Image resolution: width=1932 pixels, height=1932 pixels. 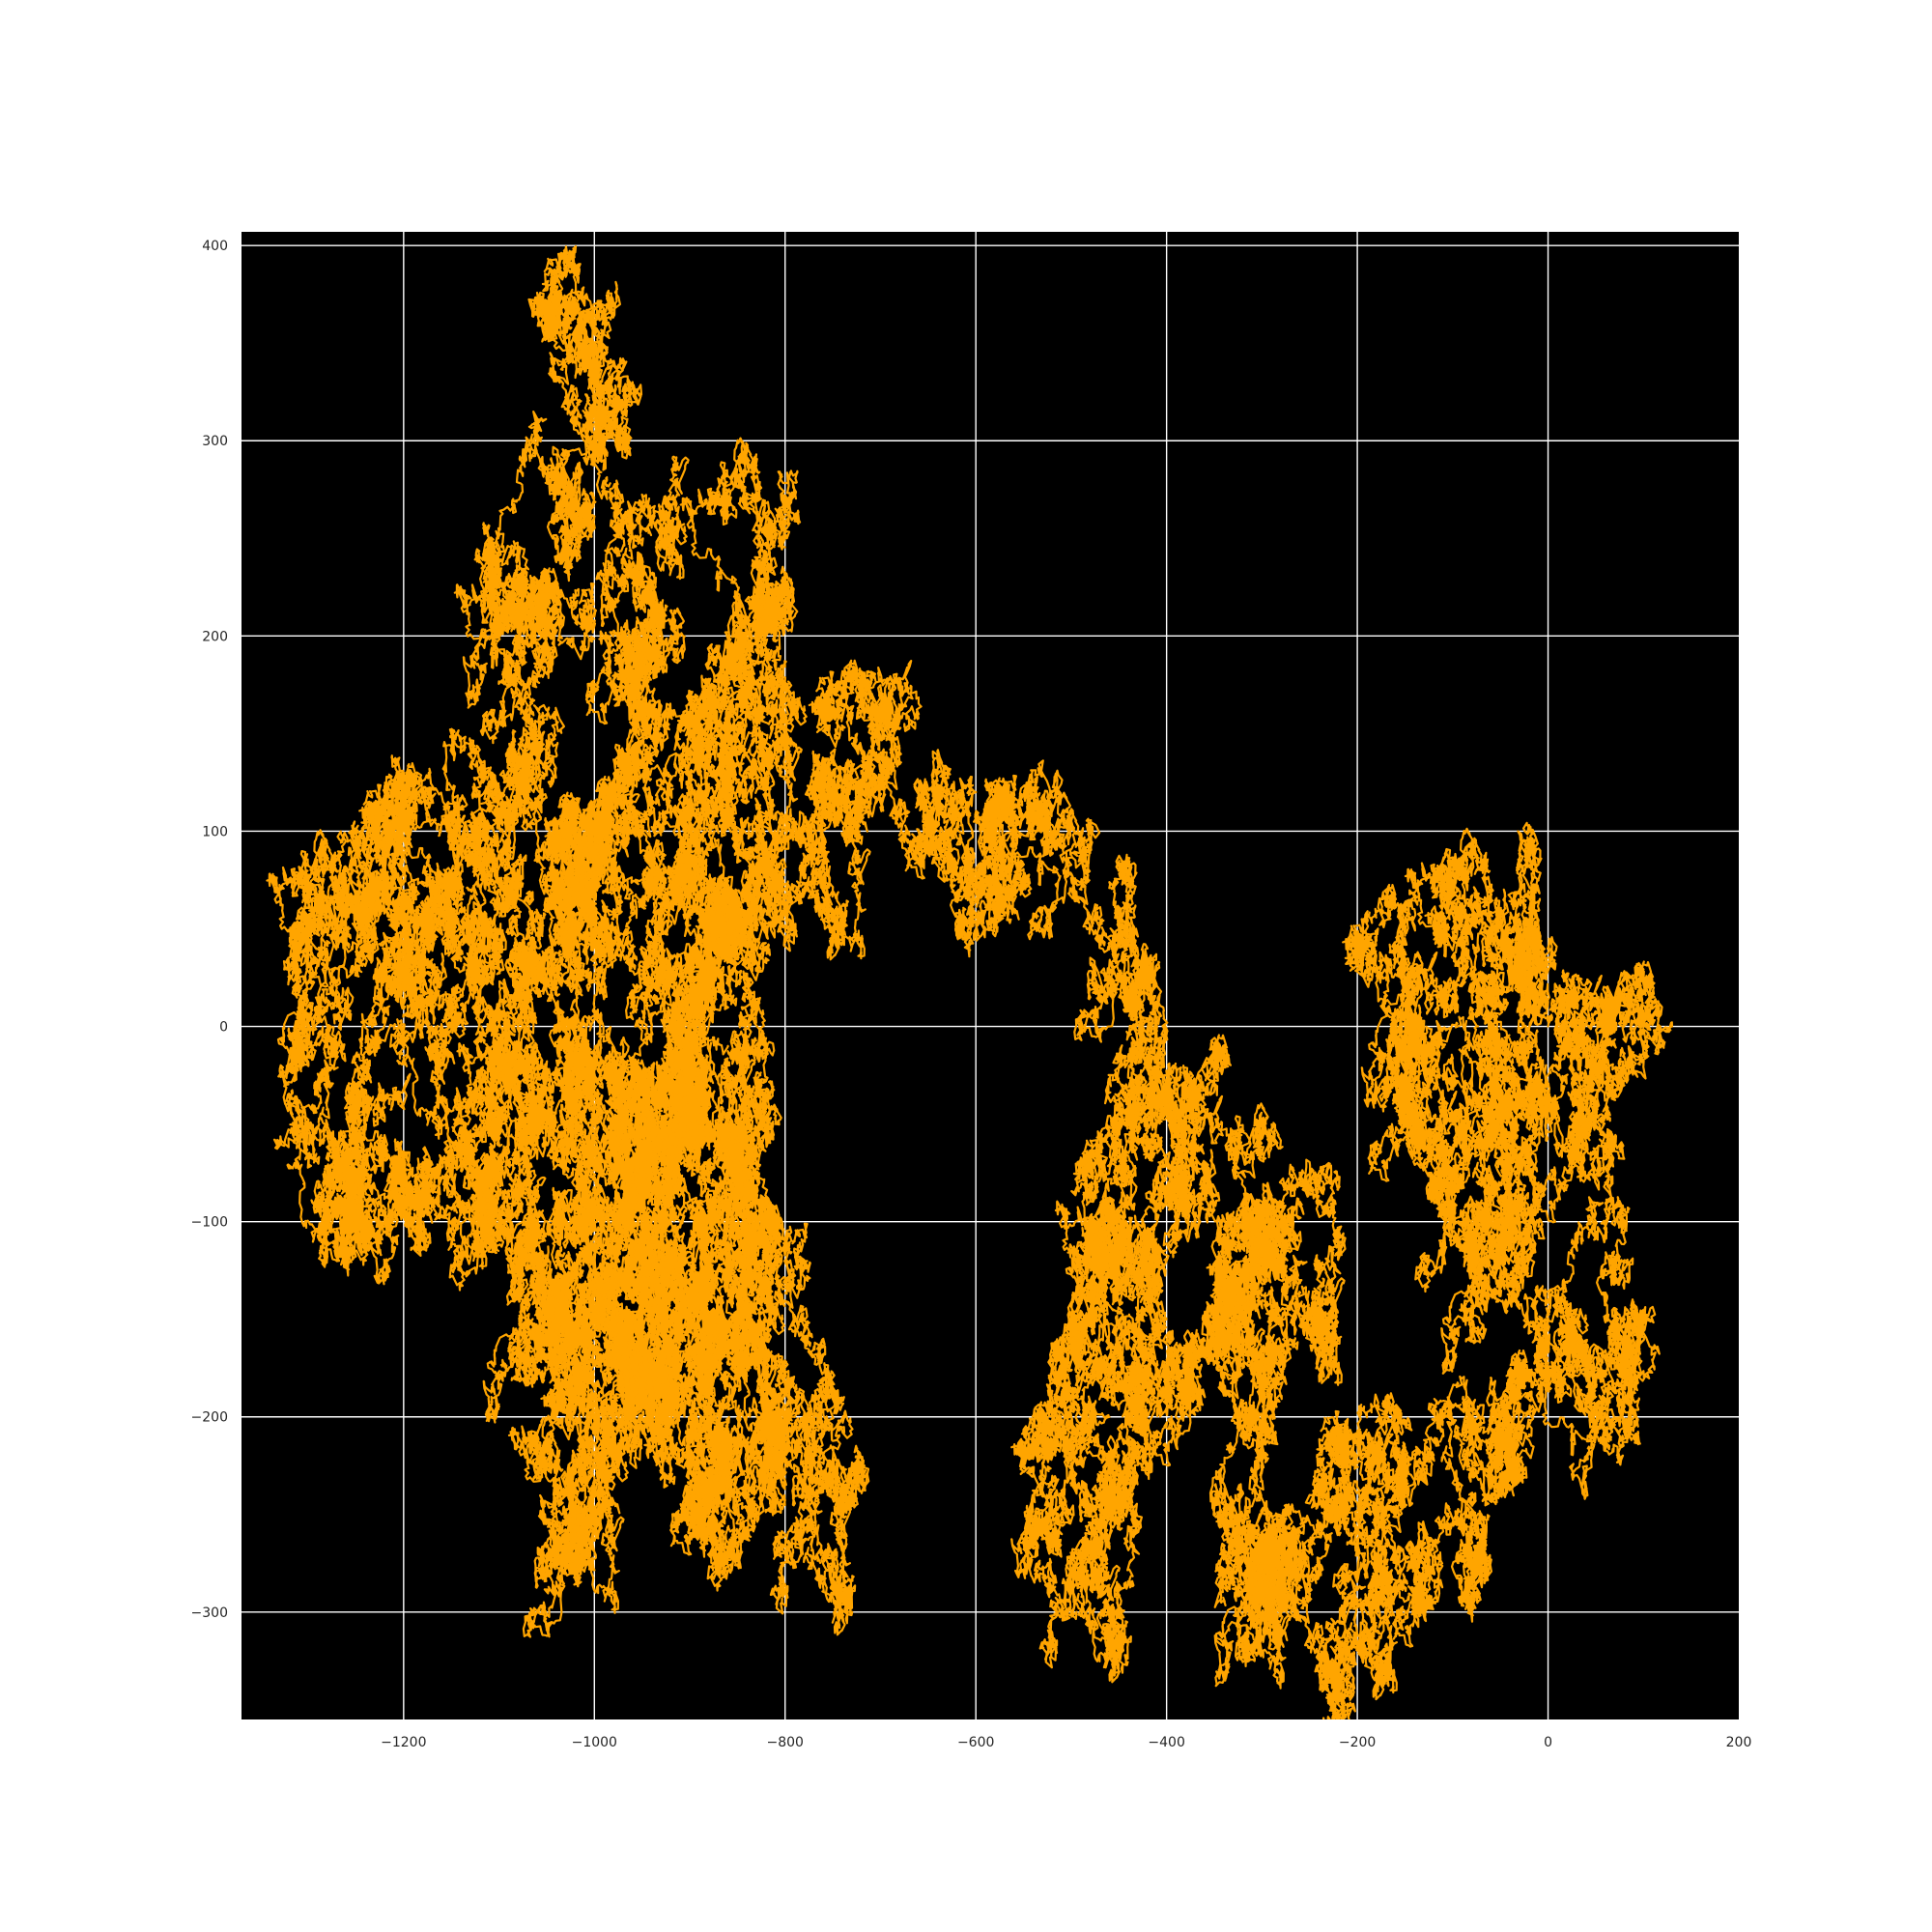 I want to click on y-tick-label: 300, so click(x=215, y=441).